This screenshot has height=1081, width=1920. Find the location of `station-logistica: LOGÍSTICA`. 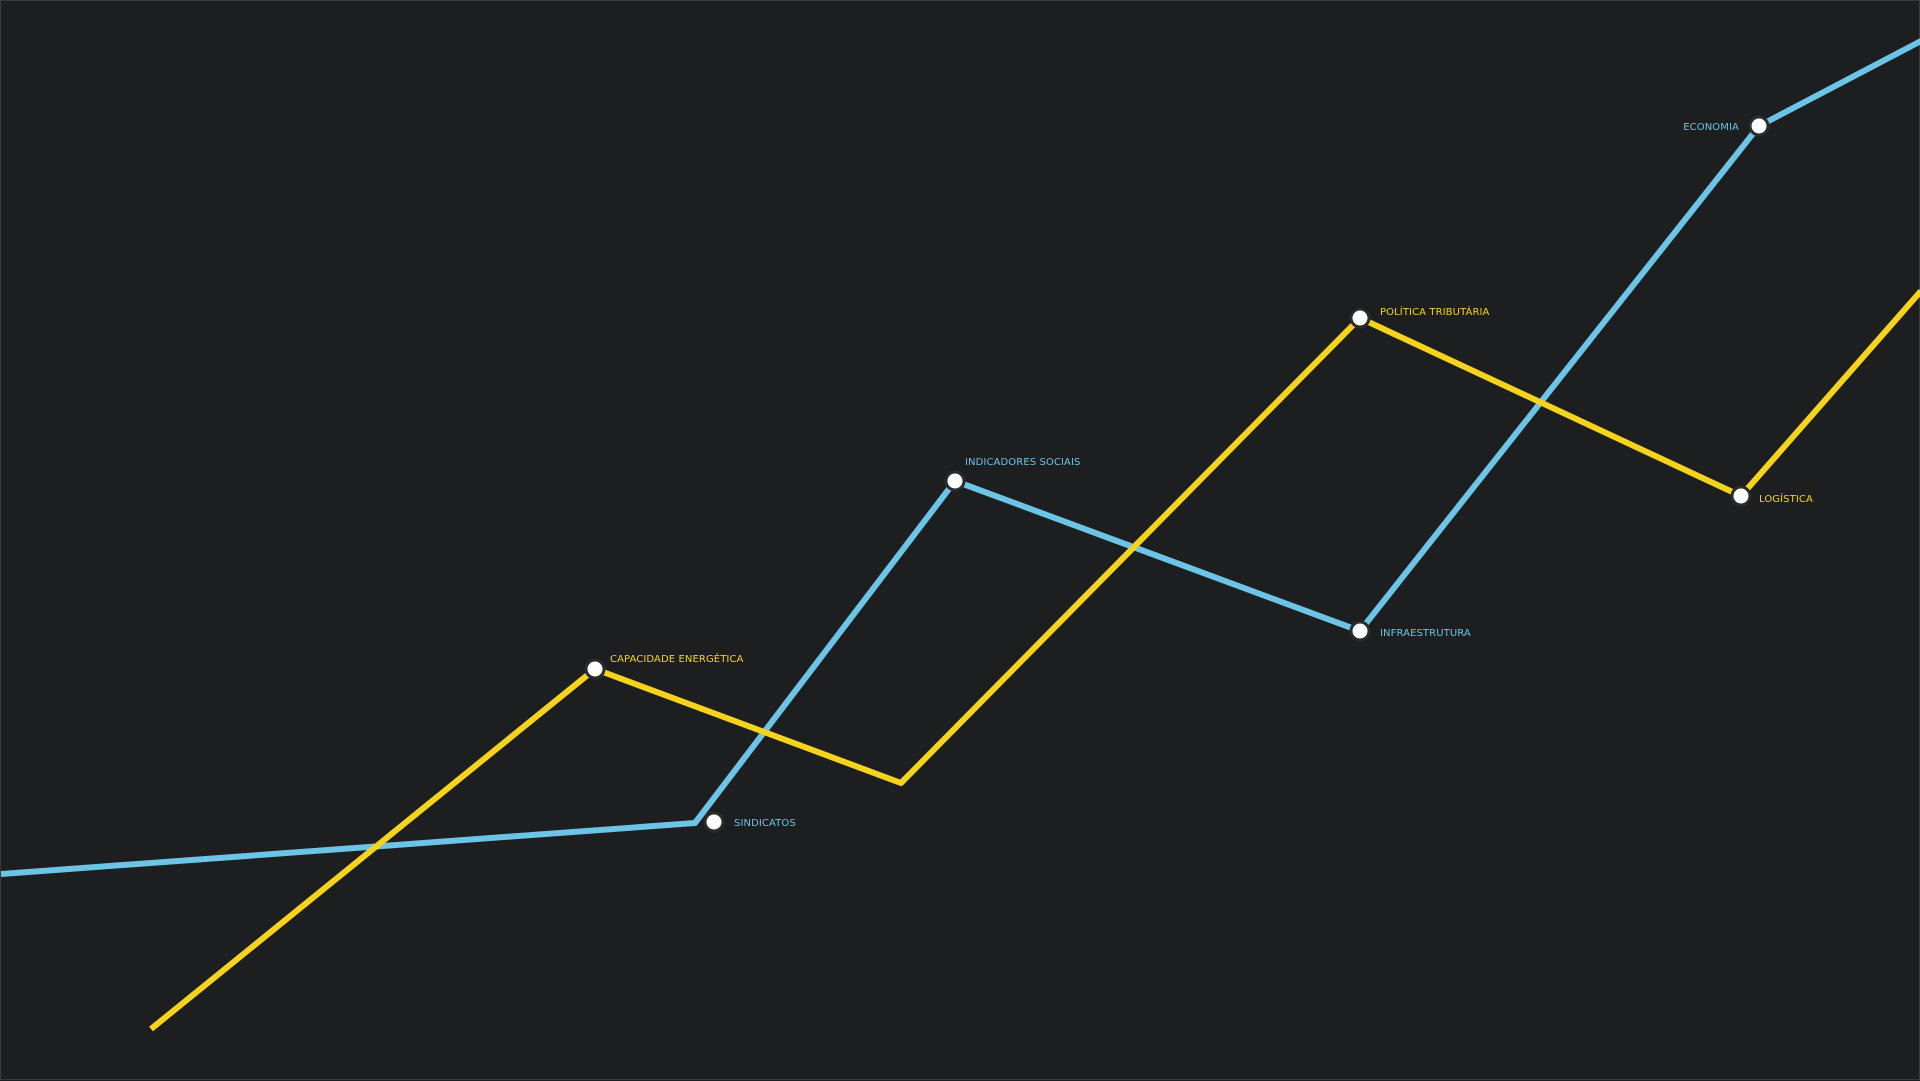

station-logistica: LOGÍSTICA is located at coordinates (1771, 496).